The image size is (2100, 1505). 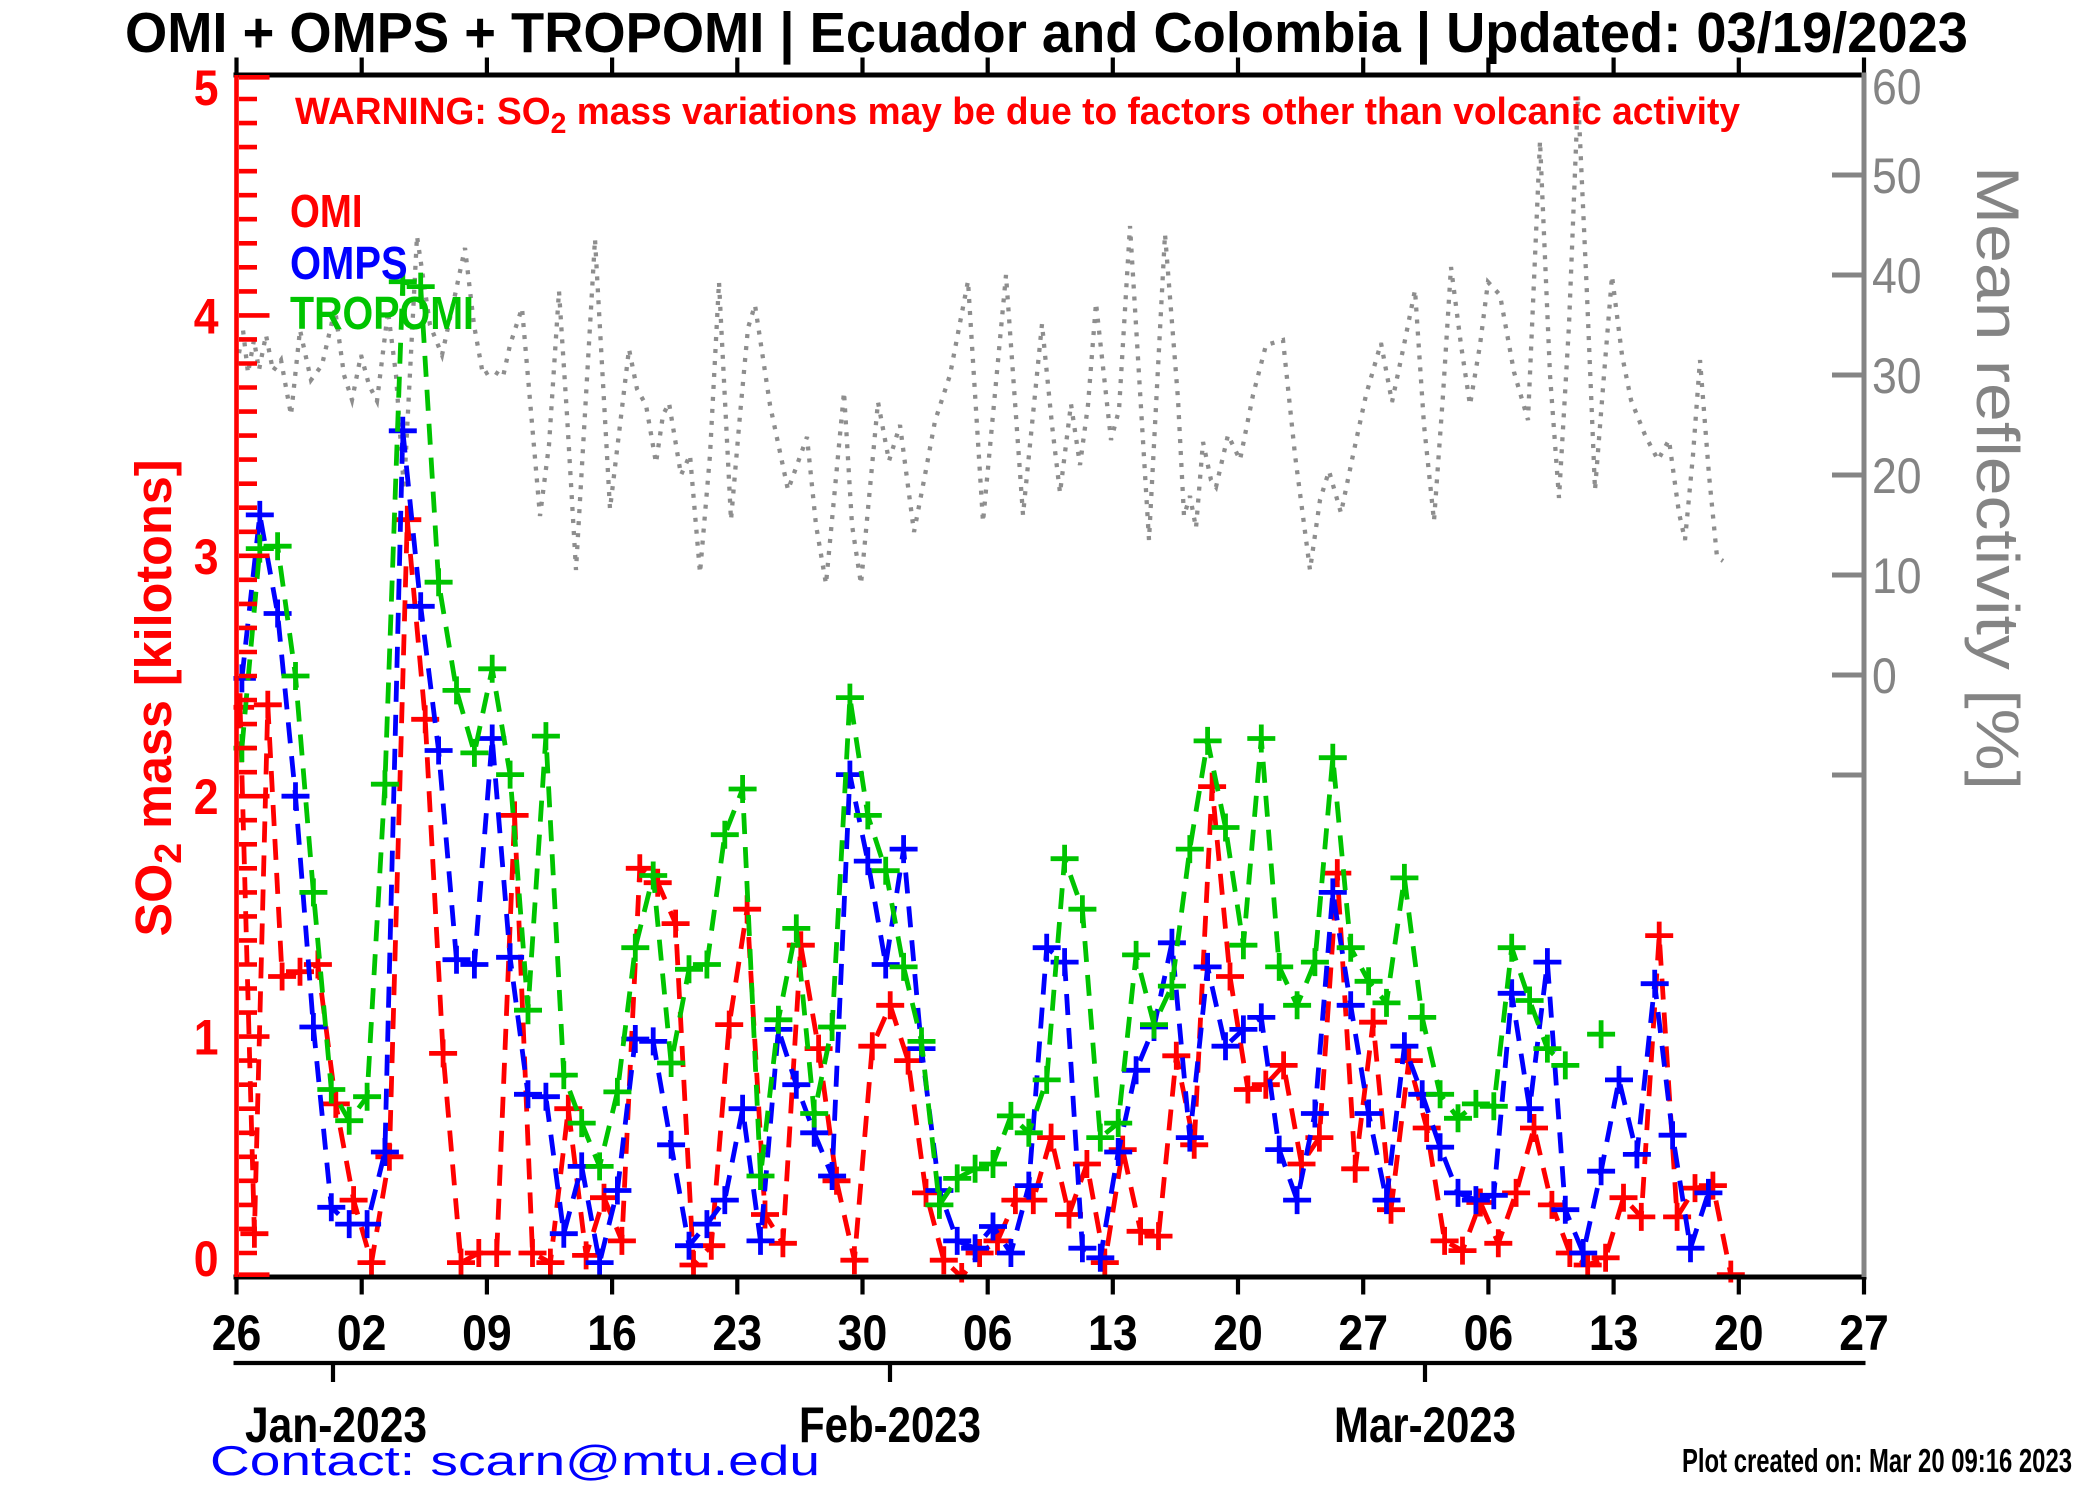 What do you see at coordinates (336, 1425) in the screenshot?
I see `svg-text: Jan-2023` at bounding box center [336, 1425].